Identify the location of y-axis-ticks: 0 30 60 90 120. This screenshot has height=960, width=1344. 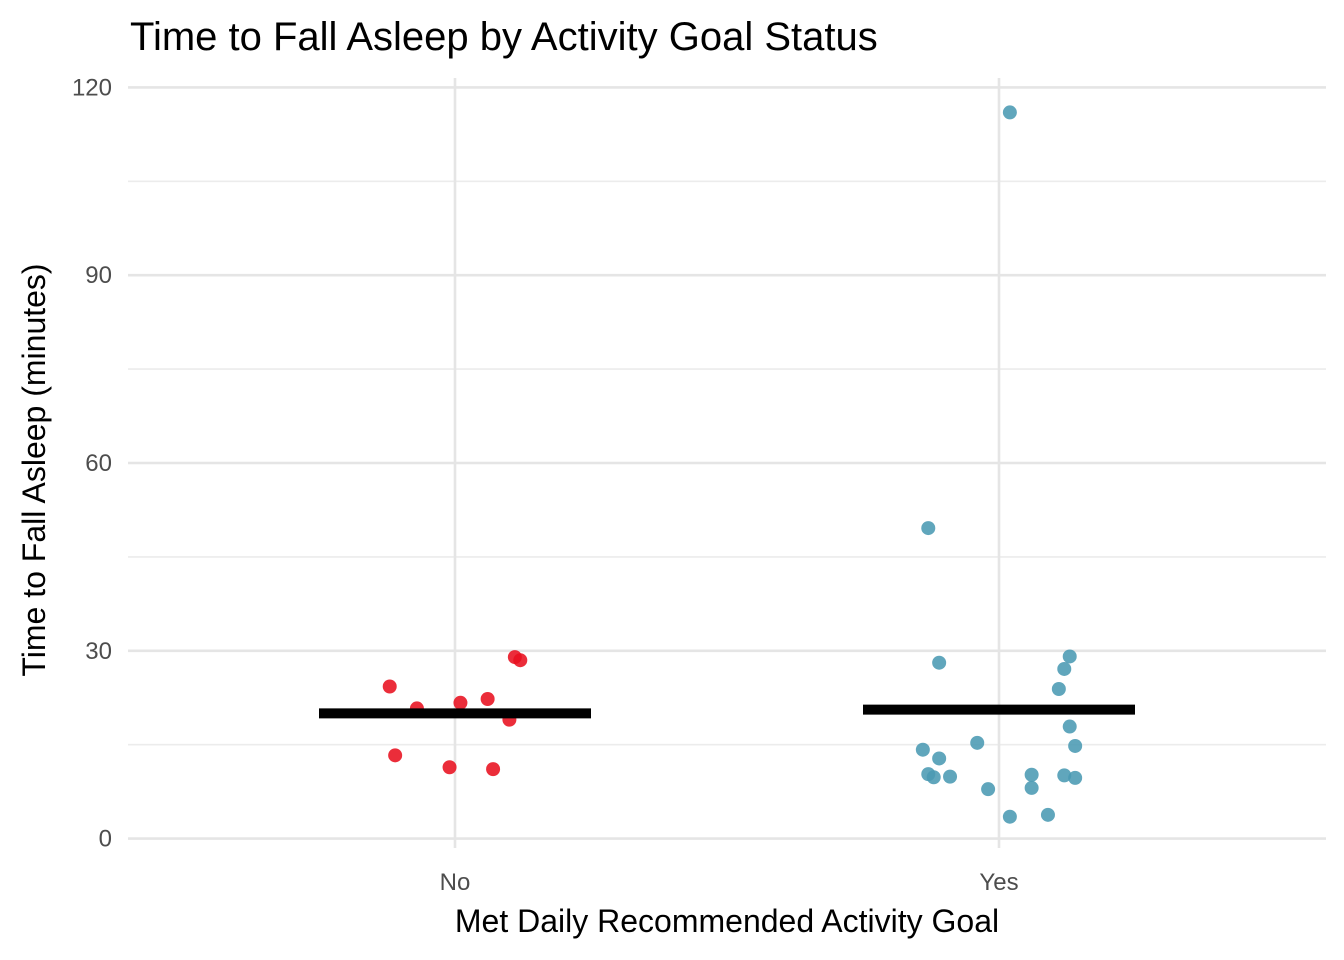
(92, 463).